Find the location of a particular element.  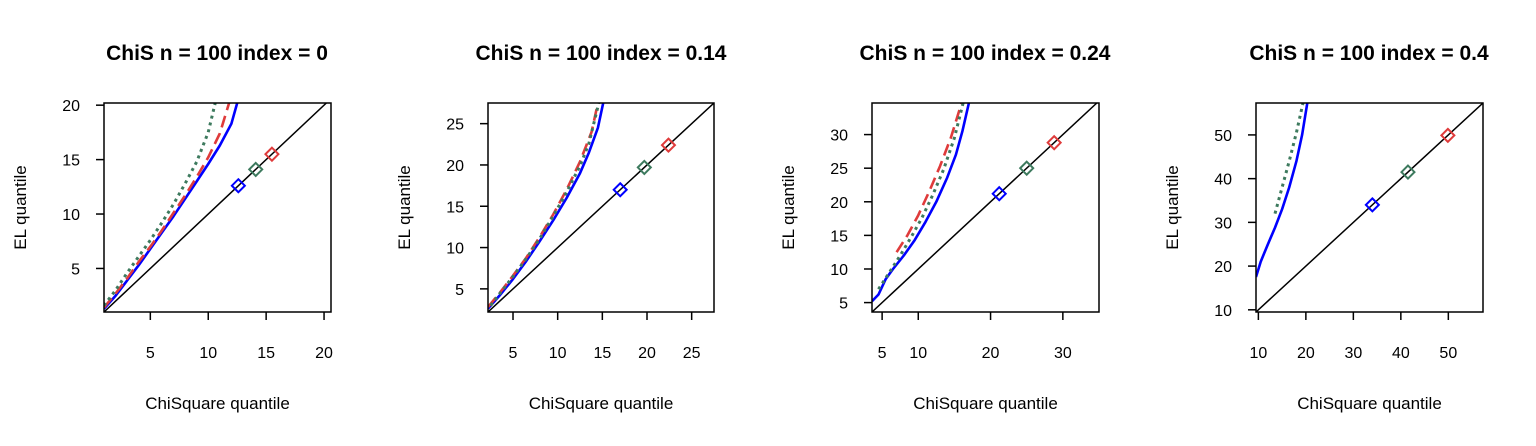

panel-1-series-blue-solid is located at coordinates (546, 206).